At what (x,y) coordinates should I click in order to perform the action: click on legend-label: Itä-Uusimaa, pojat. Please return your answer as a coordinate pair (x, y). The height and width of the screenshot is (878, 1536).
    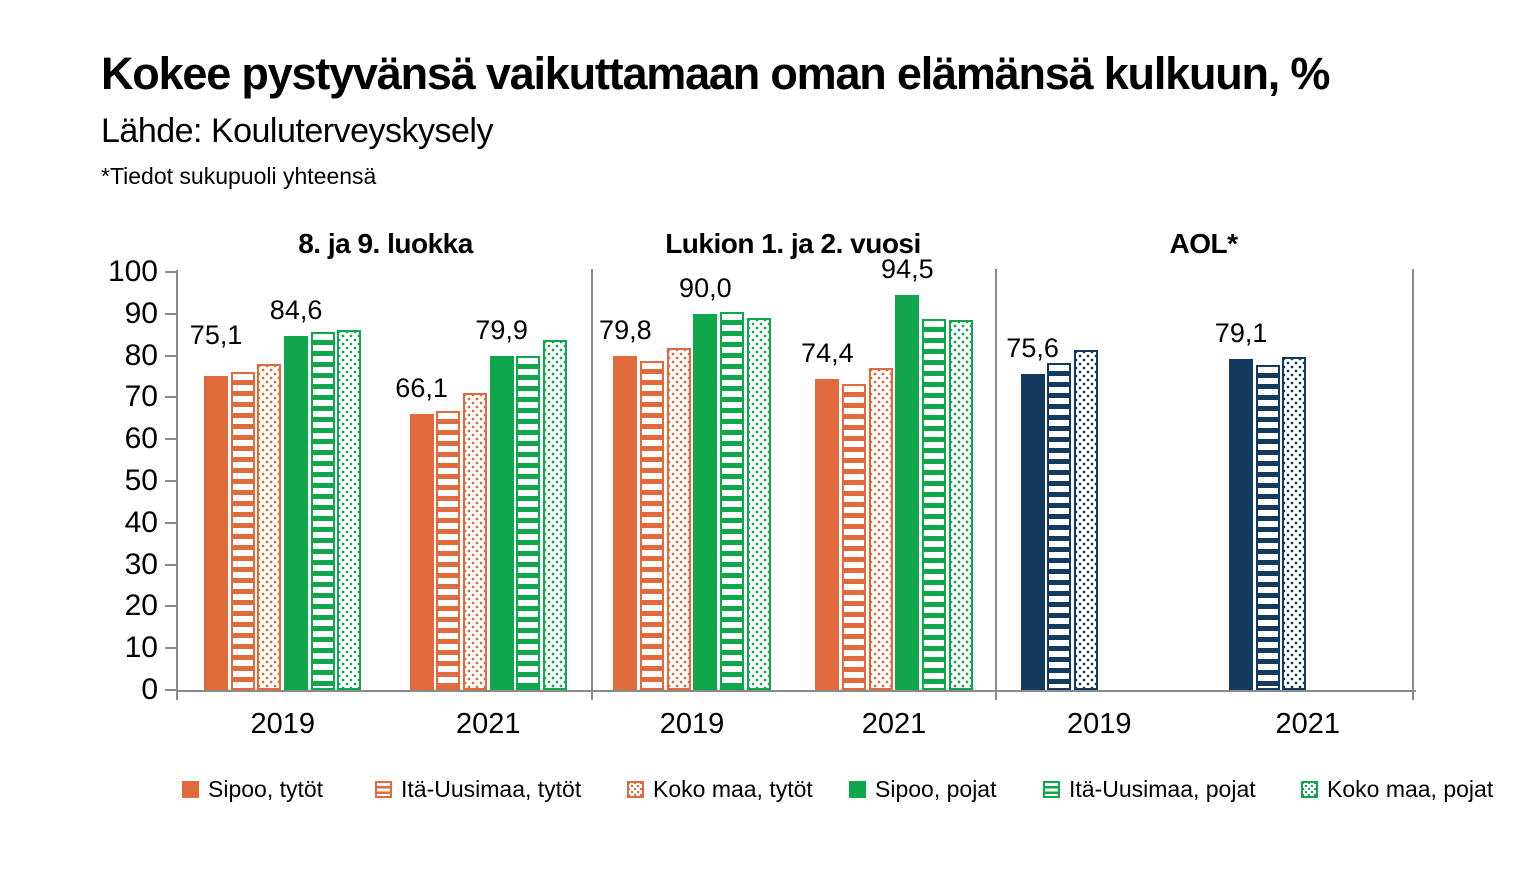
    Looking at the image, I should click on (1162, 789).